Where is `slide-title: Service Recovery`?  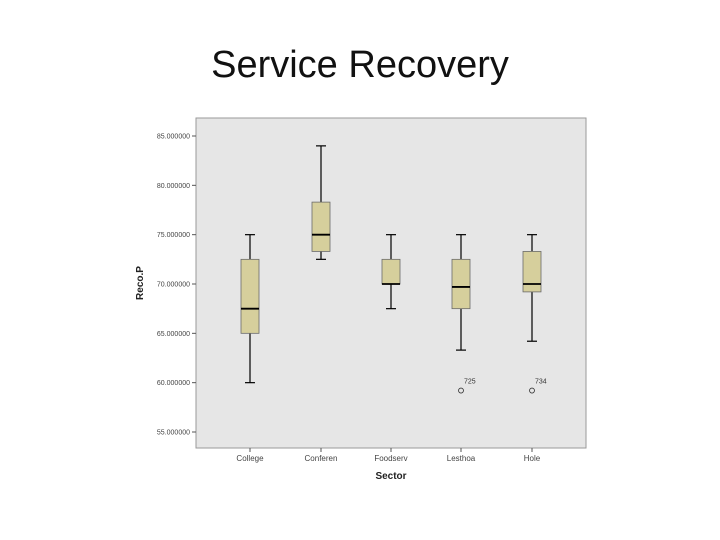
slide-title: Service Recovery is located at coordinates (360, 65).